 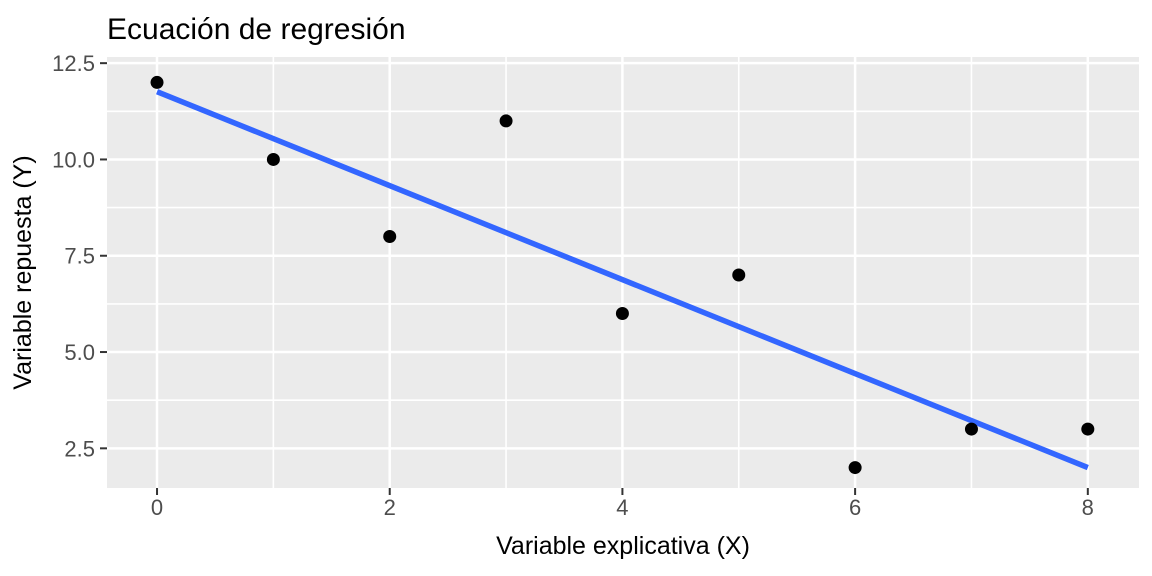 What do you see at coordinates (79, 352) in the screenshot?
I see `y-tick-label: 5.0` at bounding box center [79, 352].